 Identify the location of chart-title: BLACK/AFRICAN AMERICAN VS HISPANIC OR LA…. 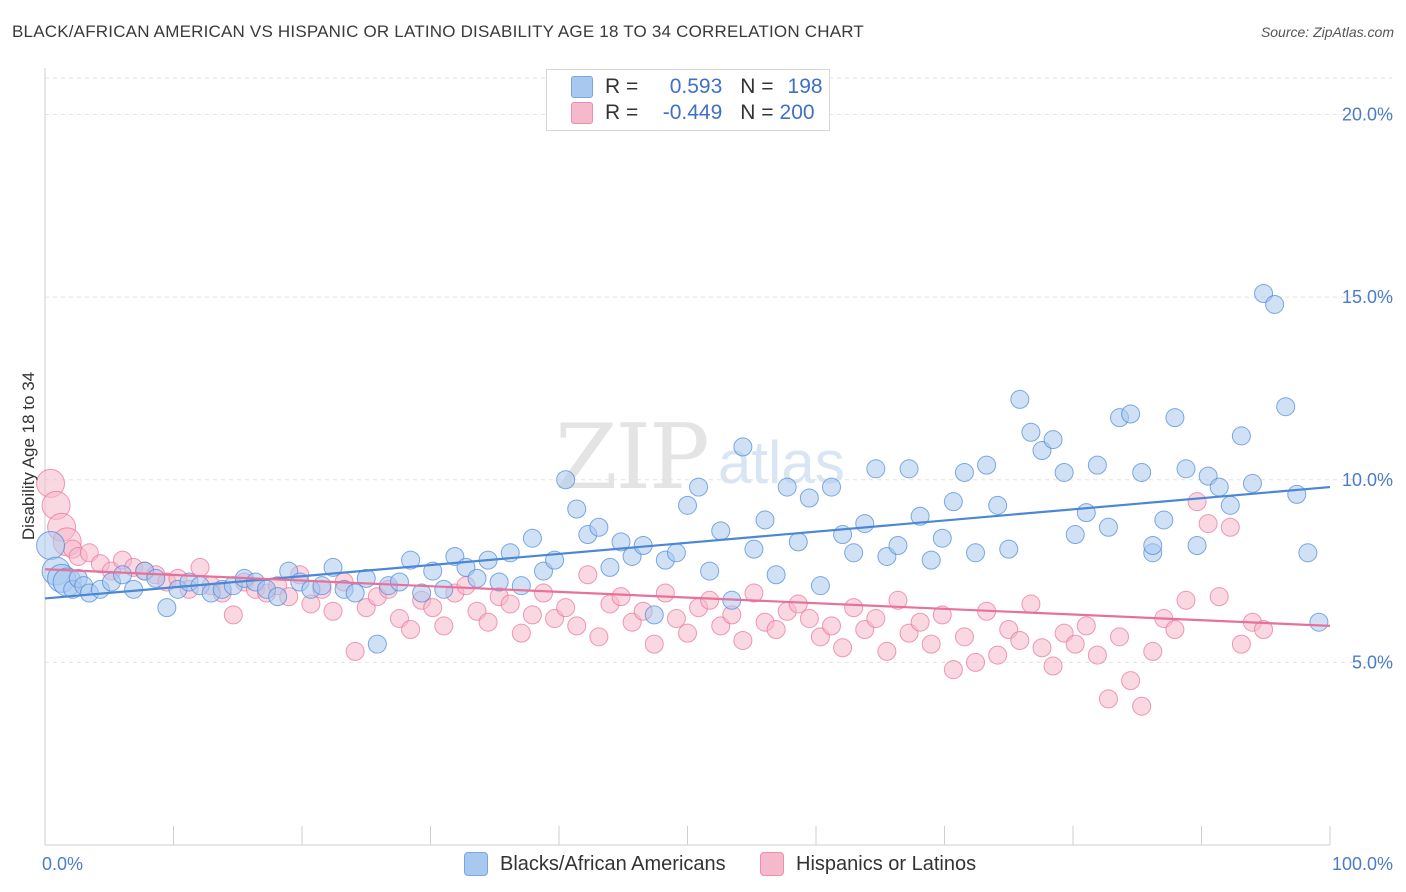
(438, 31).